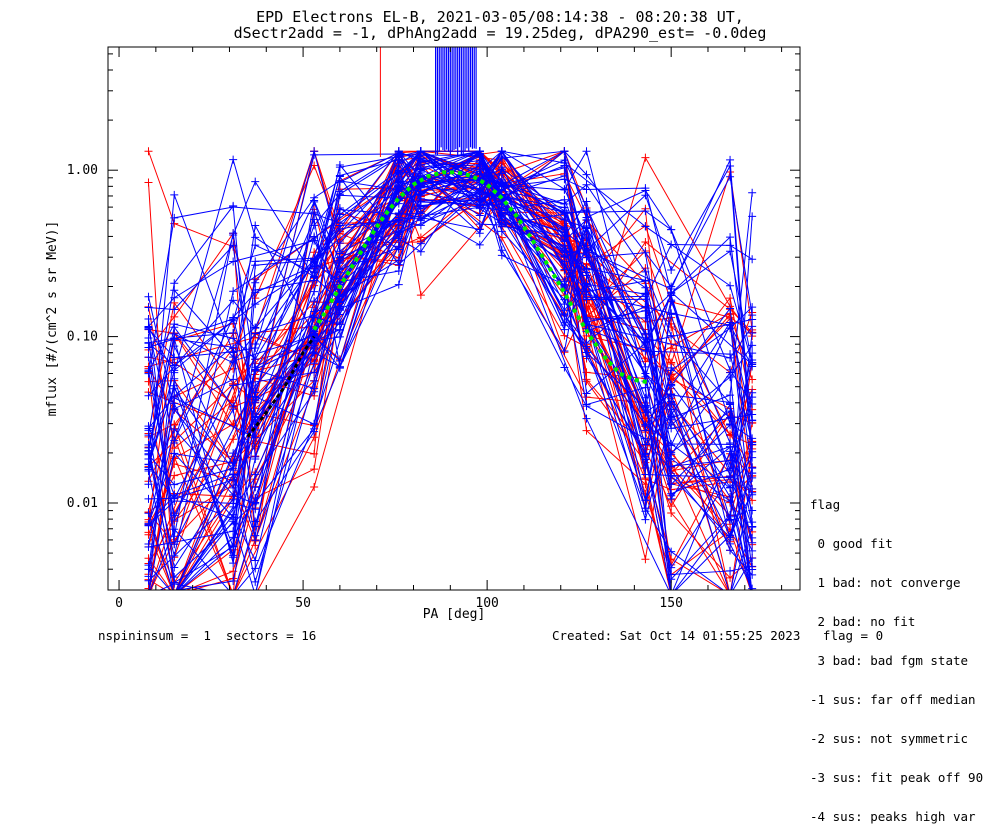 The height and width of the screenshot is (836, 1000). Describe the element at coordinates (825, 504) in the screenshot. I see `legend-title: flag` at that location.